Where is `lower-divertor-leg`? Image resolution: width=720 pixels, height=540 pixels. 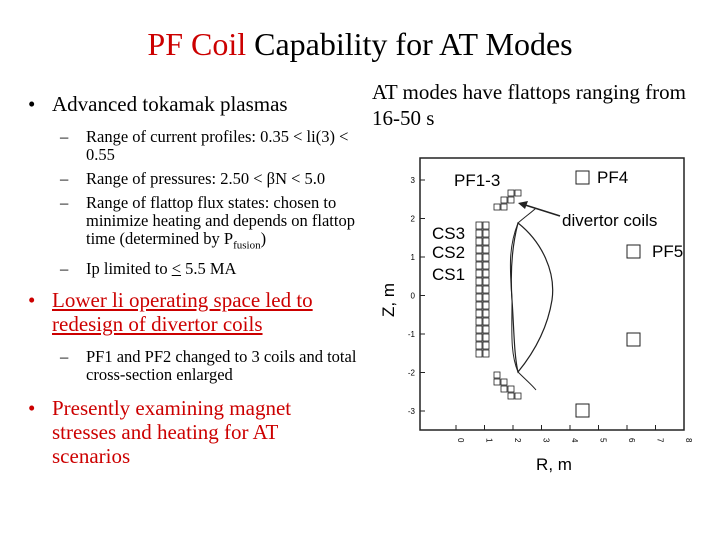 lower-divertor-leg is located at coordinates (524, 345).